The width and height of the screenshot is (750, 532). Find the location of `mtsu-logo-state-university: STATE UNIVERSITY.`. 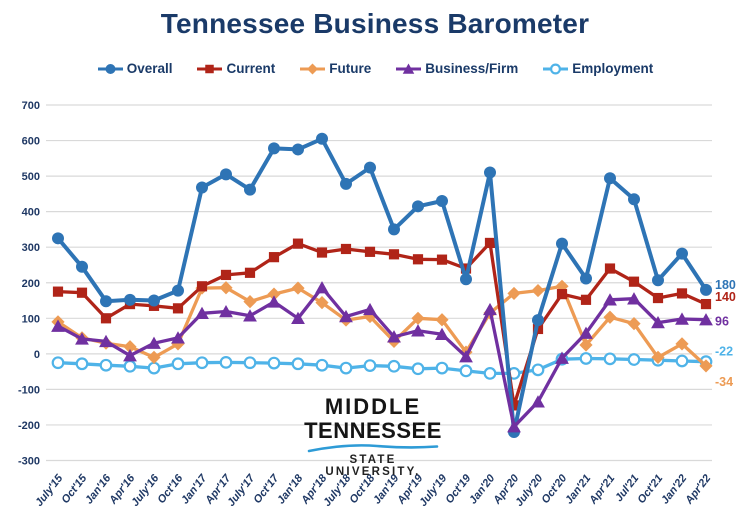

mtsu-logo-state-university: STATE UNIVERSITY. is located at coordinates (373, 466).